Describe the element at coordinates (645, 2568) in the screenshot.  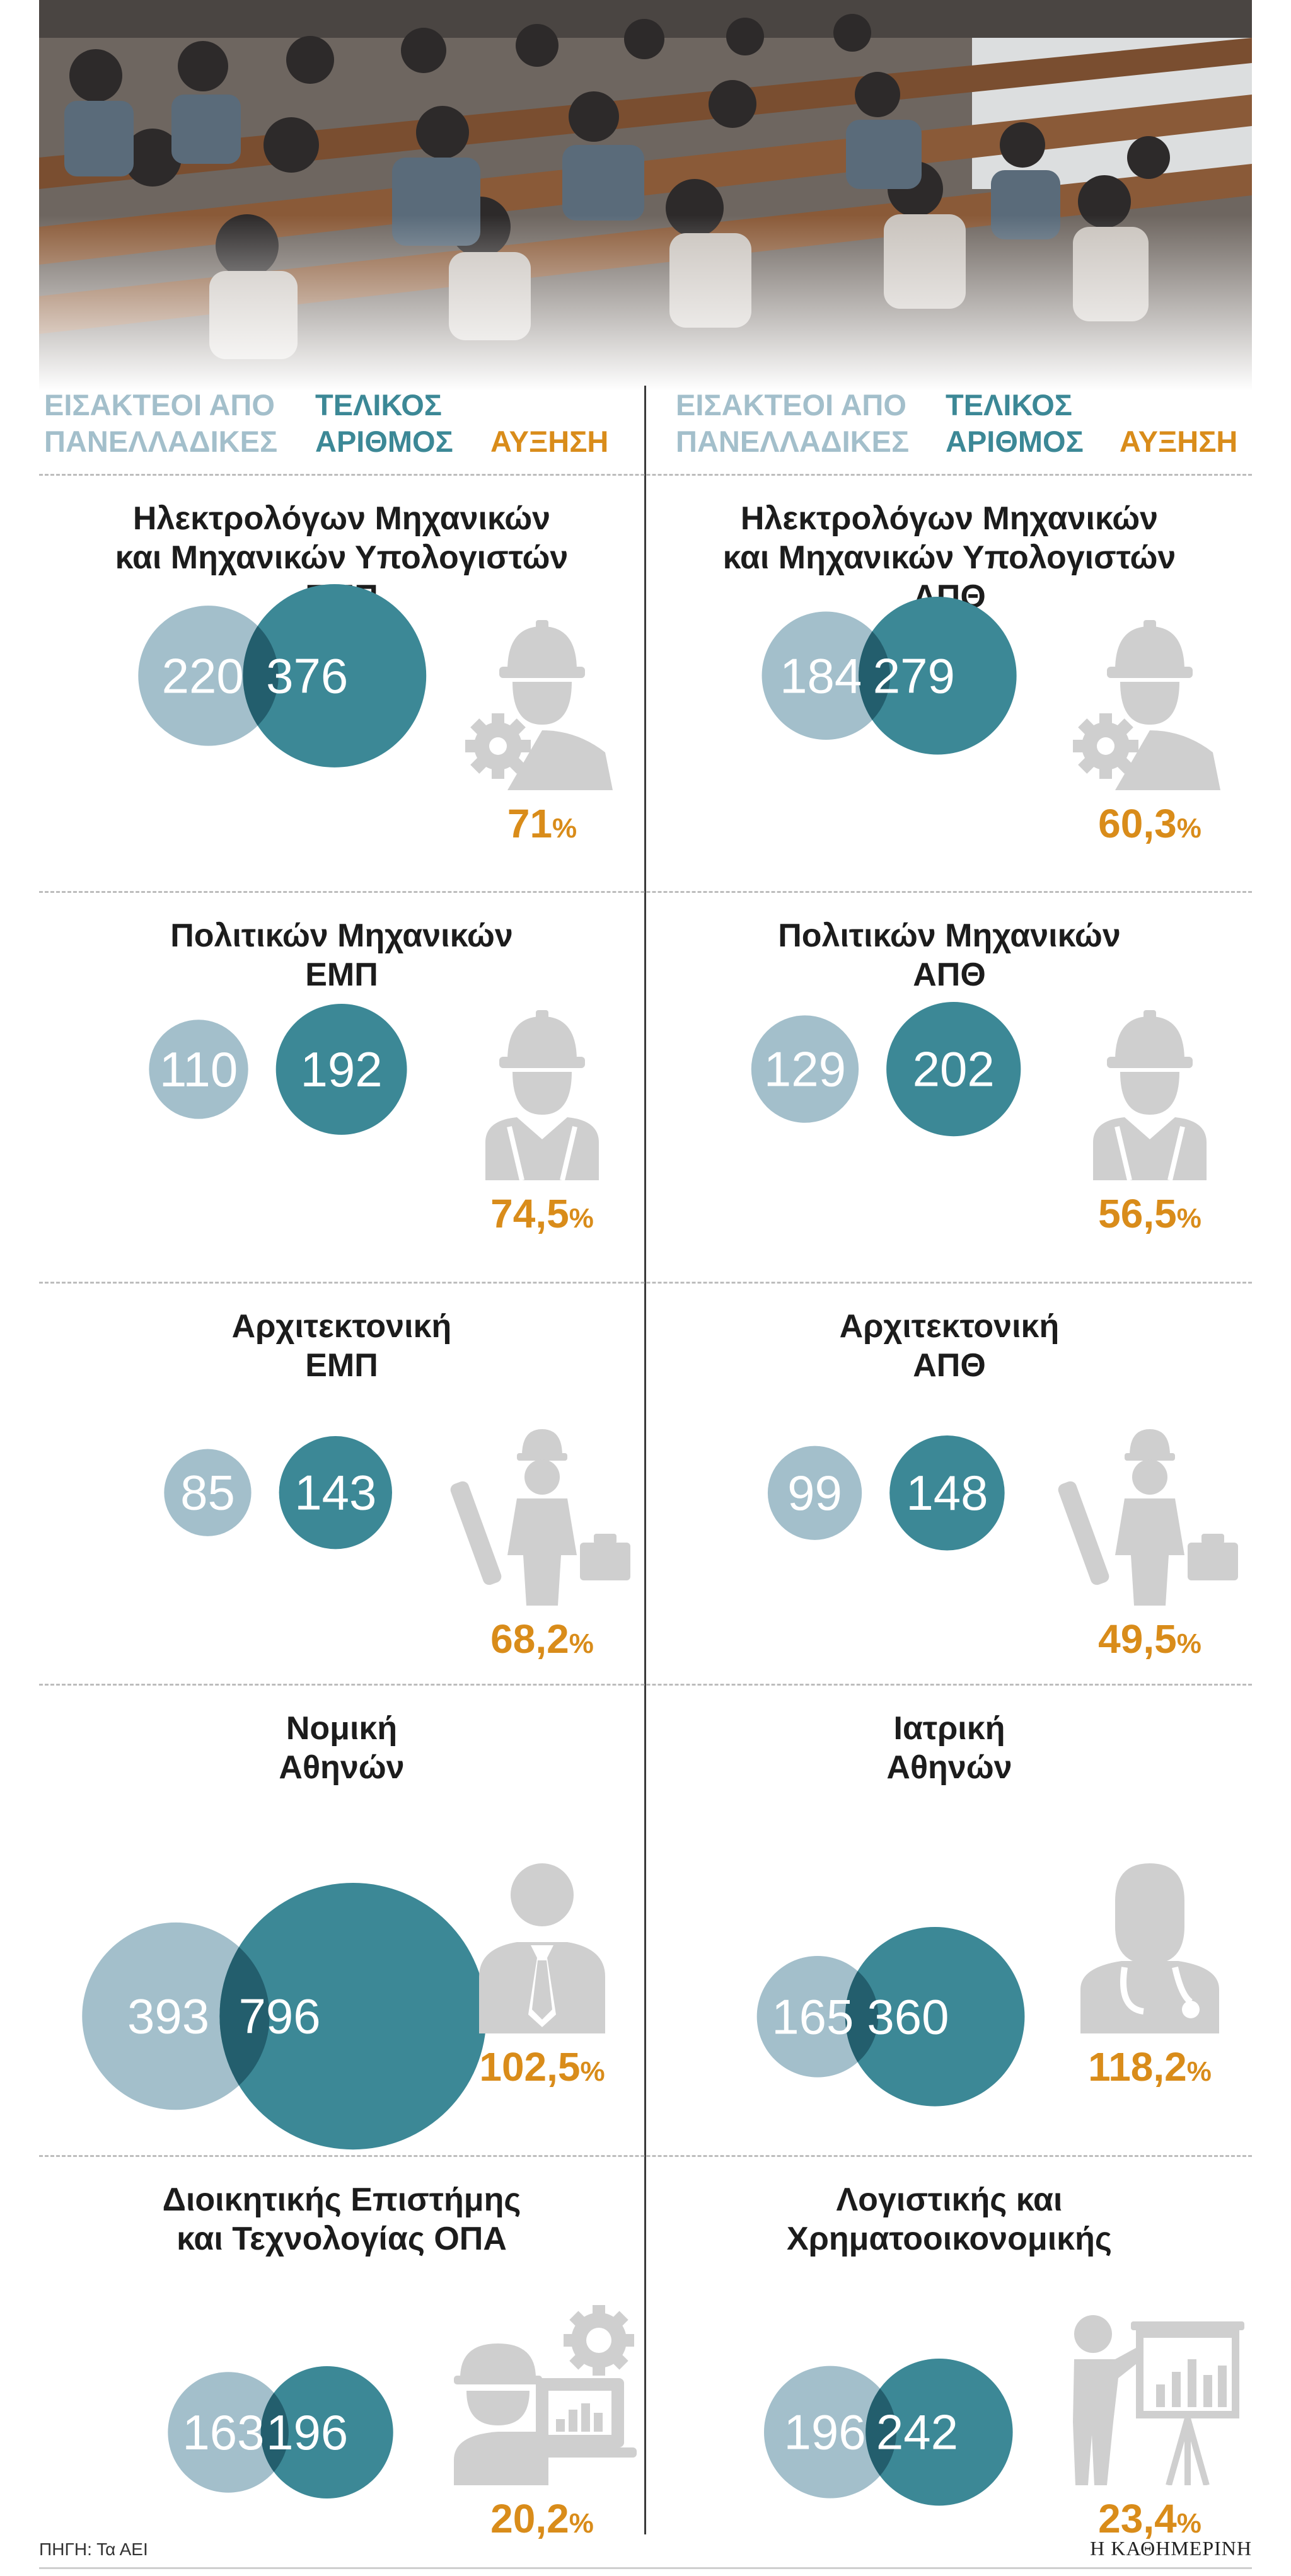
I see `bottom-rule` at that location.